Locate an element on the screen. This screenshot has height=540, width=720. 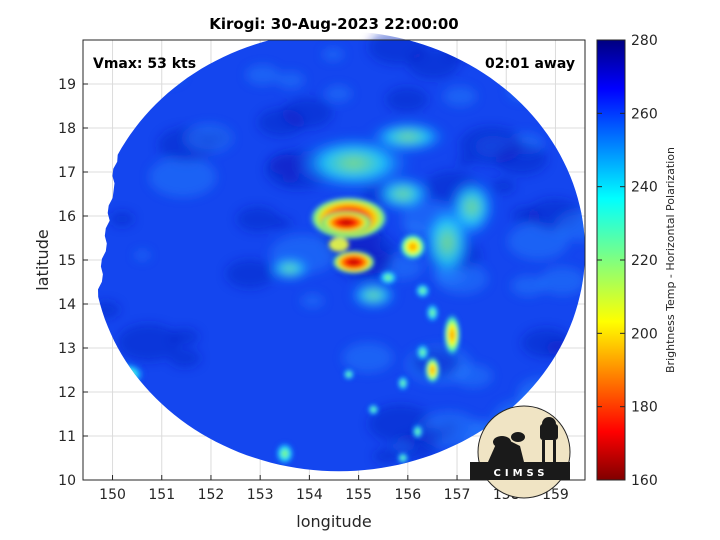
eye is located at coordinates (338, 244).